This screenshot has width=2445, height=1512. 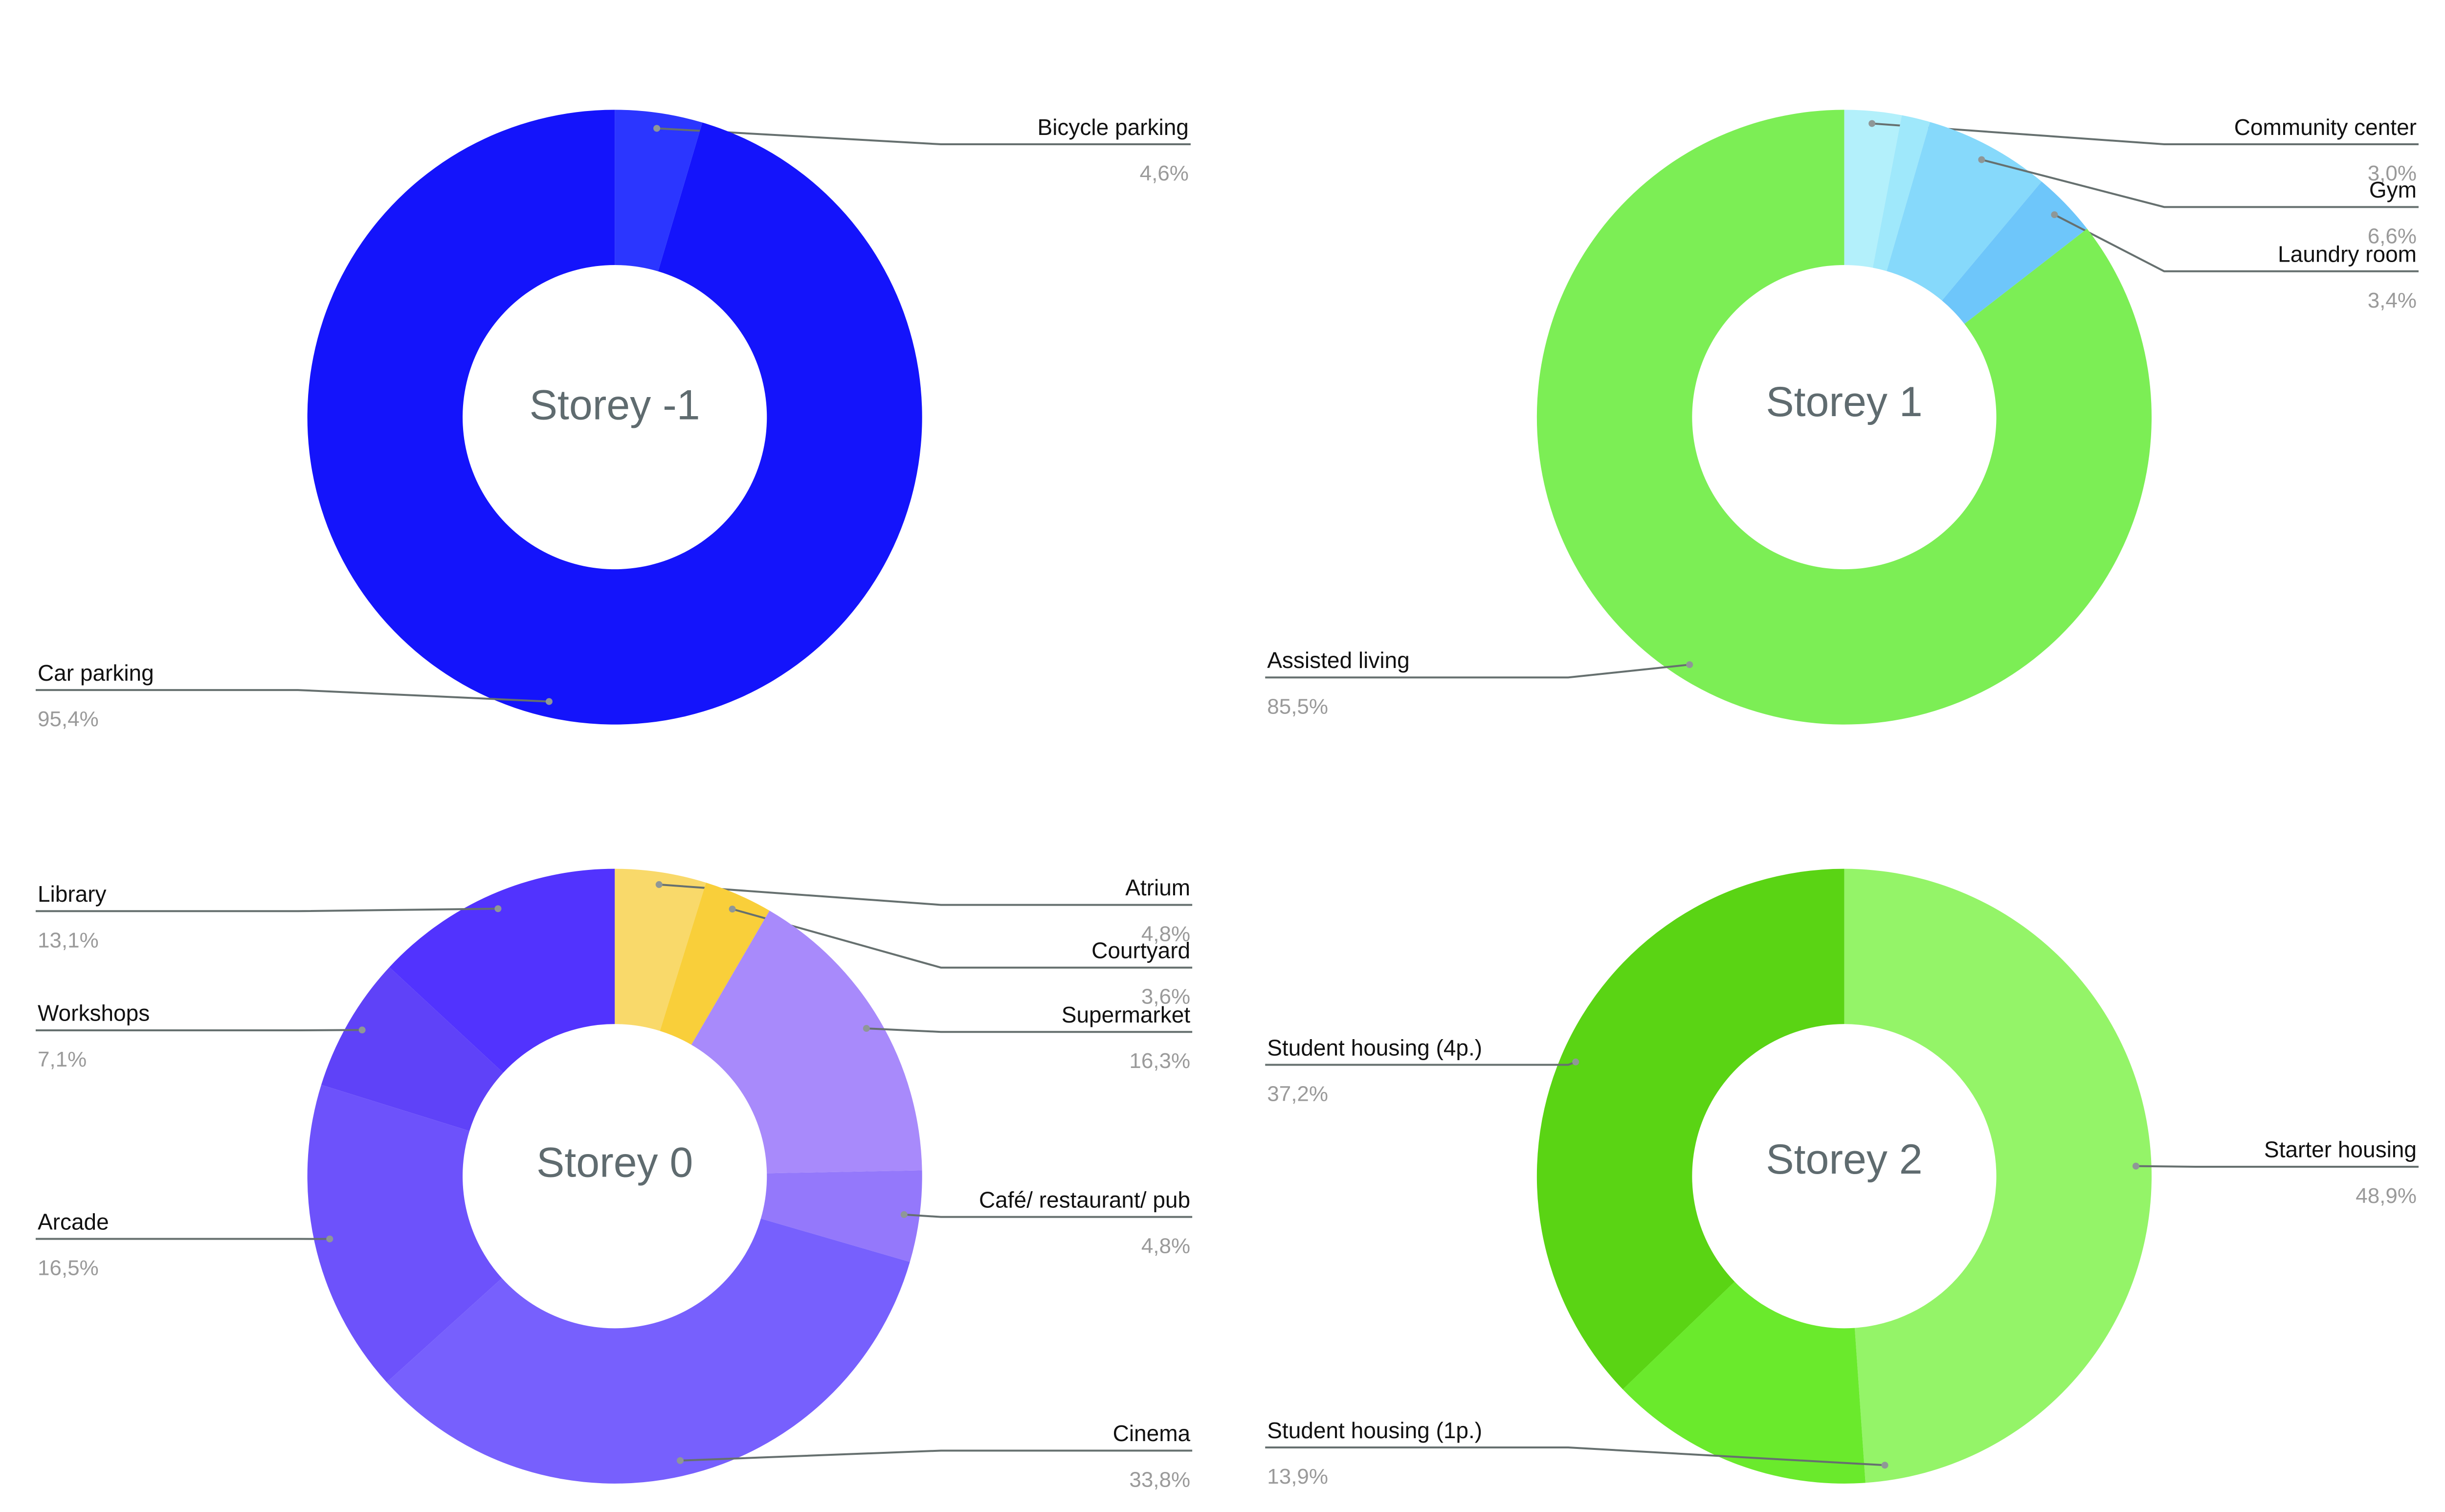 I want to click on leader-line-supermarket, so click(x=1029, y=1030).